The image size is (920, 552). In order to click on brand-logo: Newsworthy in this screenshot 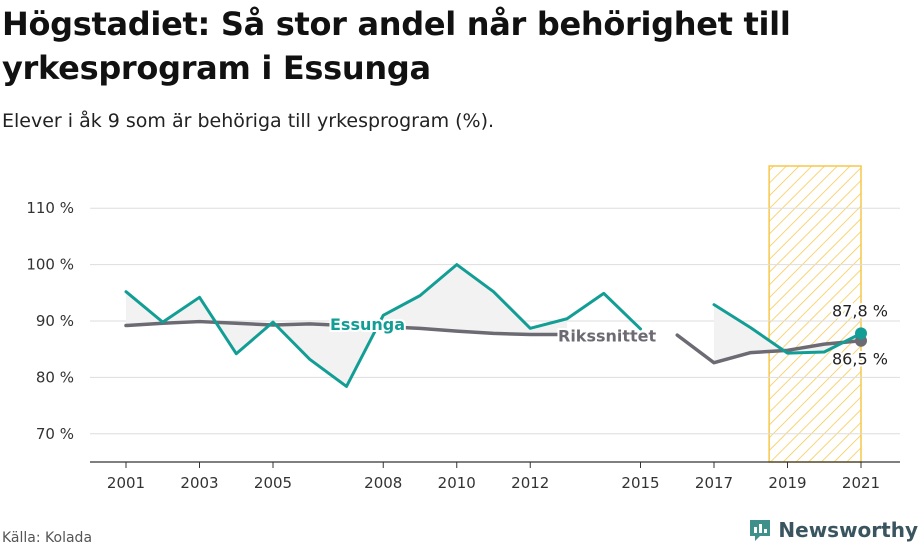, I will do `click(833, 530)`.